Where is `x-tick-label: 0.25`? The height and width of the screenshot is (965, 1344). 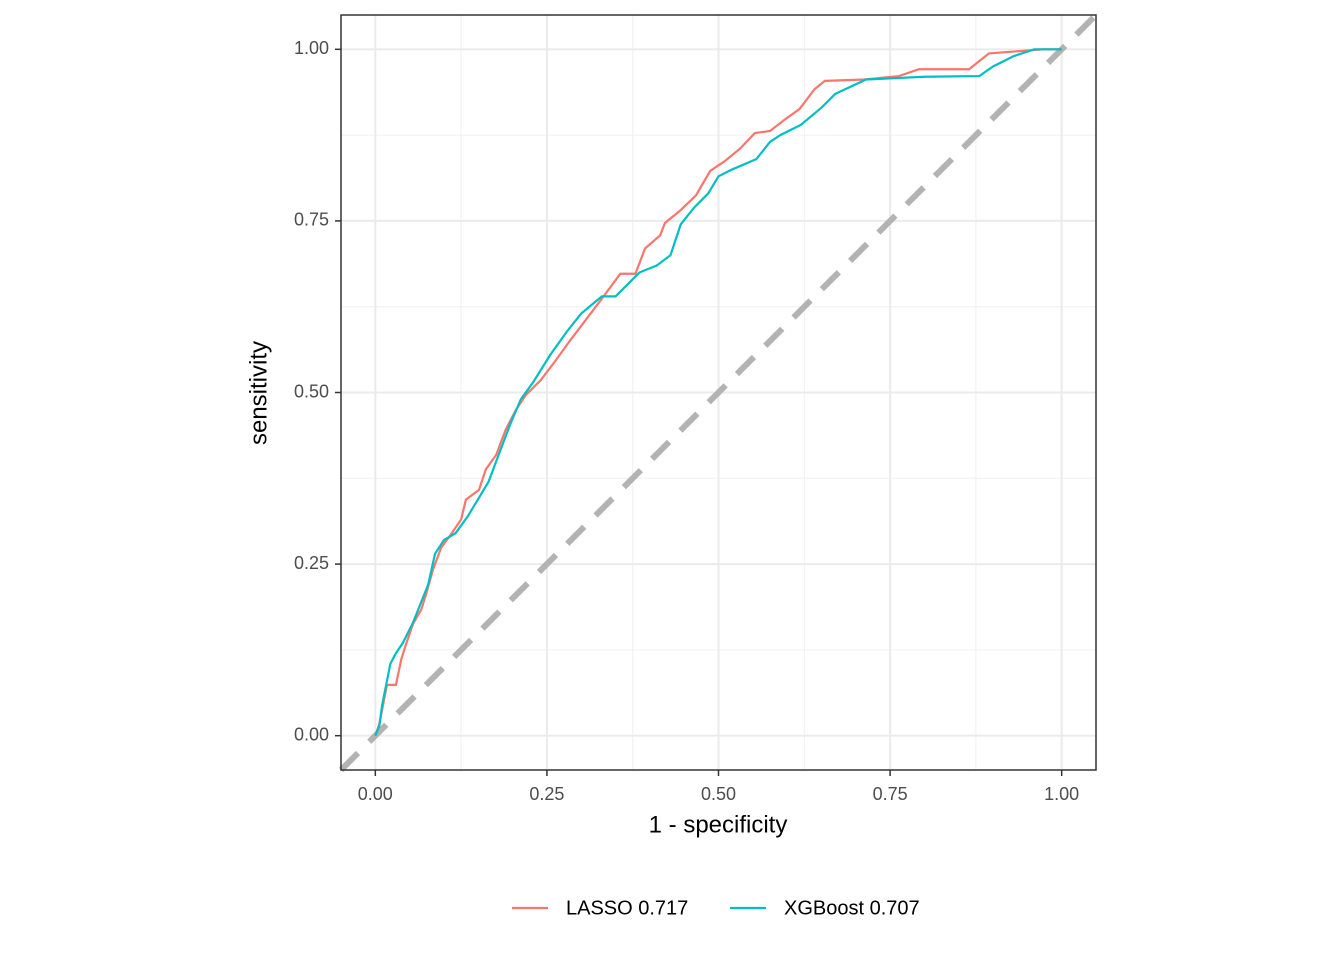 x-tick-label: 0.25 is located at coordinates (546, 794).